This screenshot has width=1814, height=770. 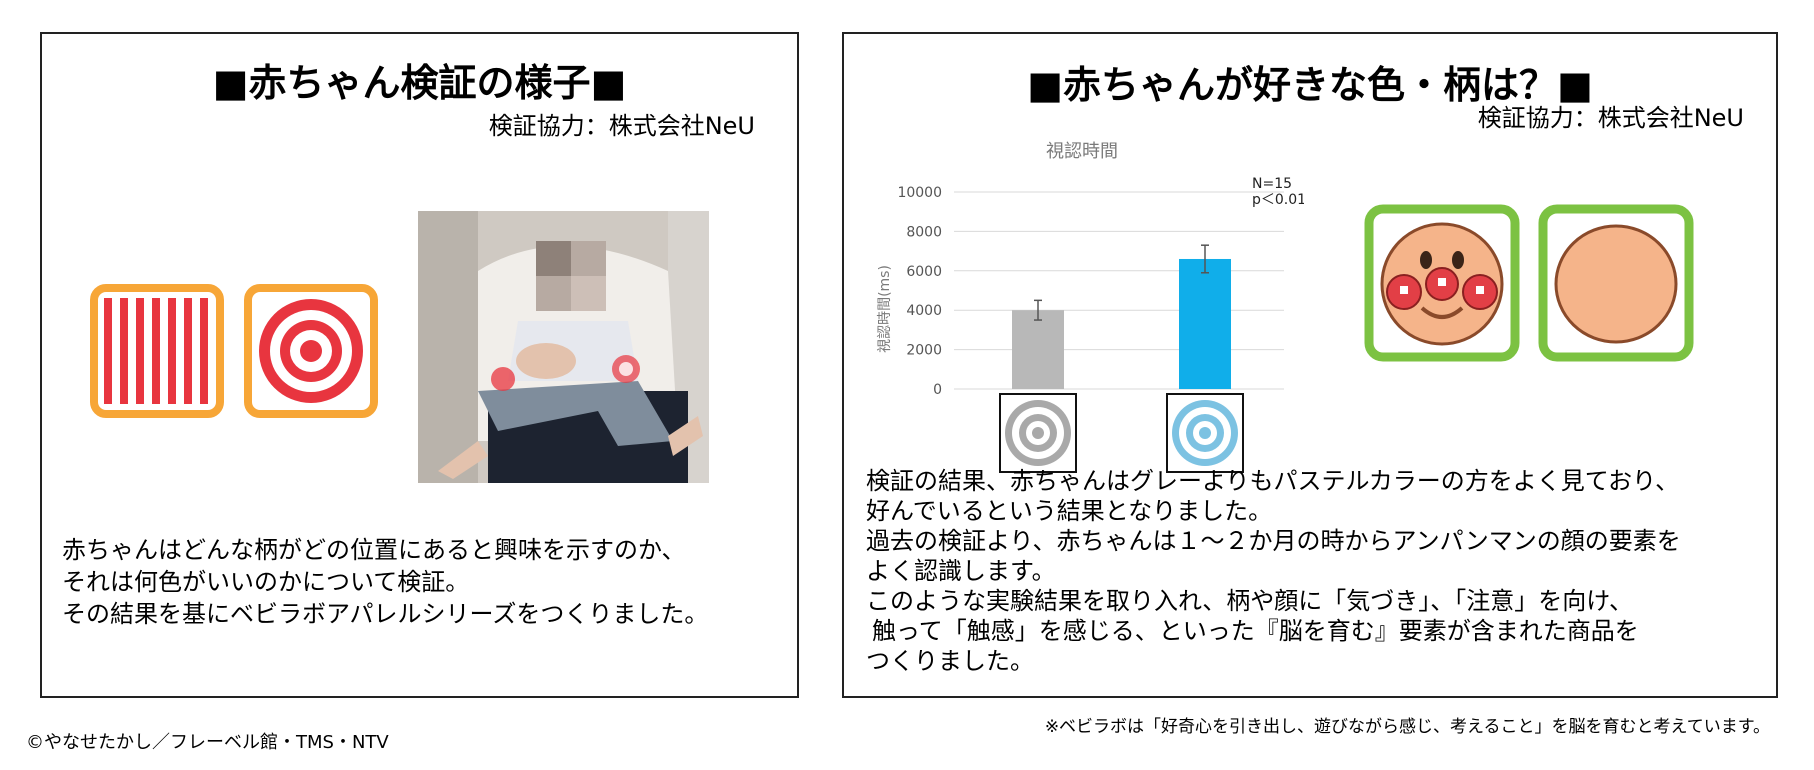 I want to click on chart-error-bars, so click(x=1121, y=282).